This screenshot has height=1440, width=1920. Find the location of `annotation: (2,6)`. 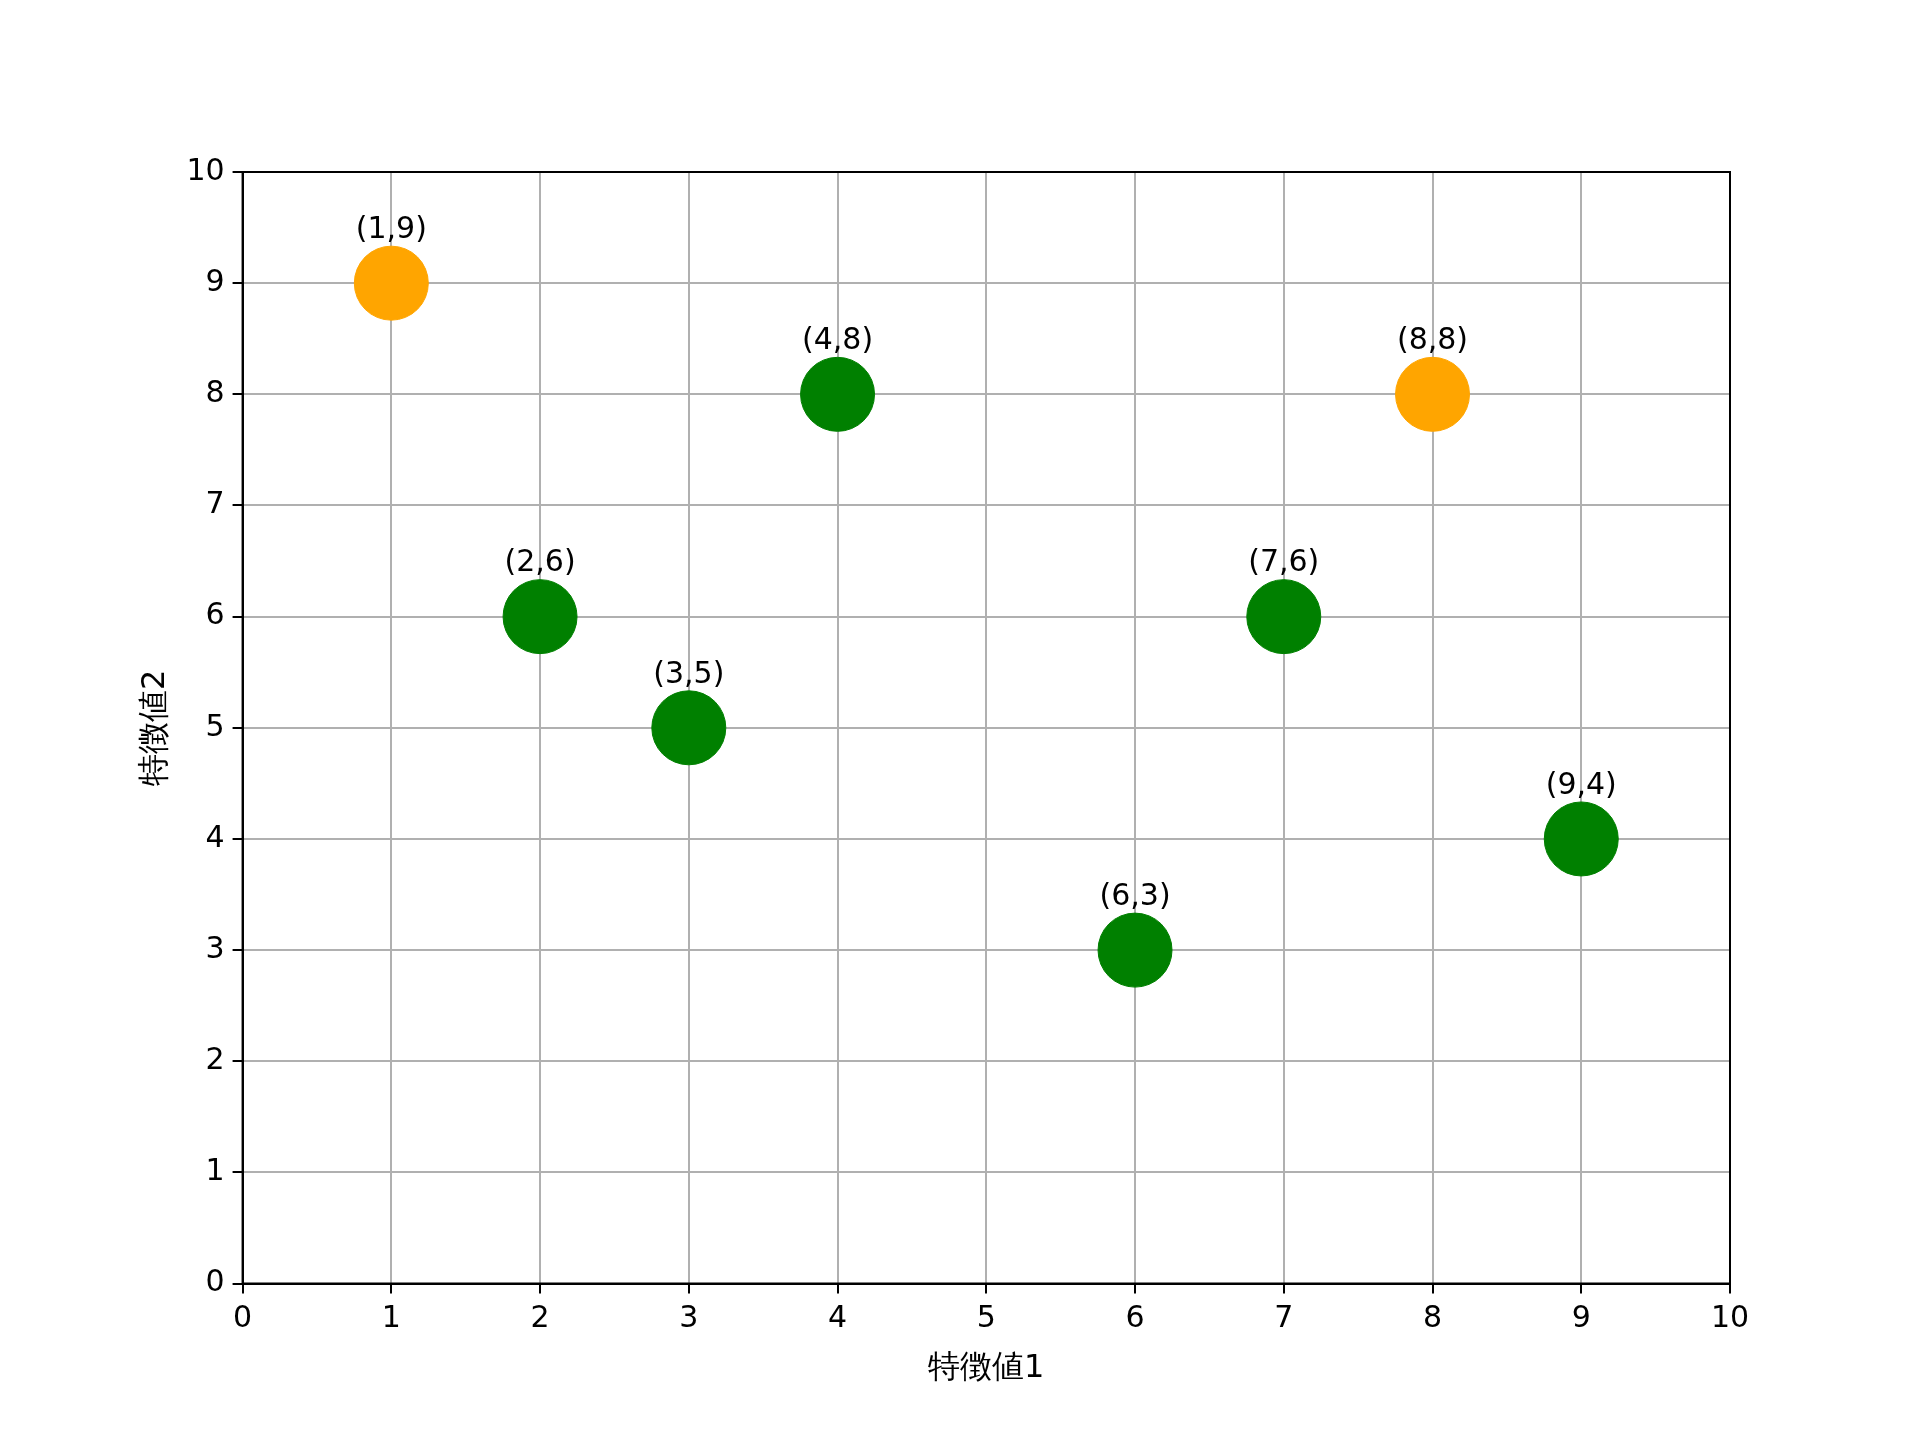

annotation: (2,6) is located at coordinates (540, 561).